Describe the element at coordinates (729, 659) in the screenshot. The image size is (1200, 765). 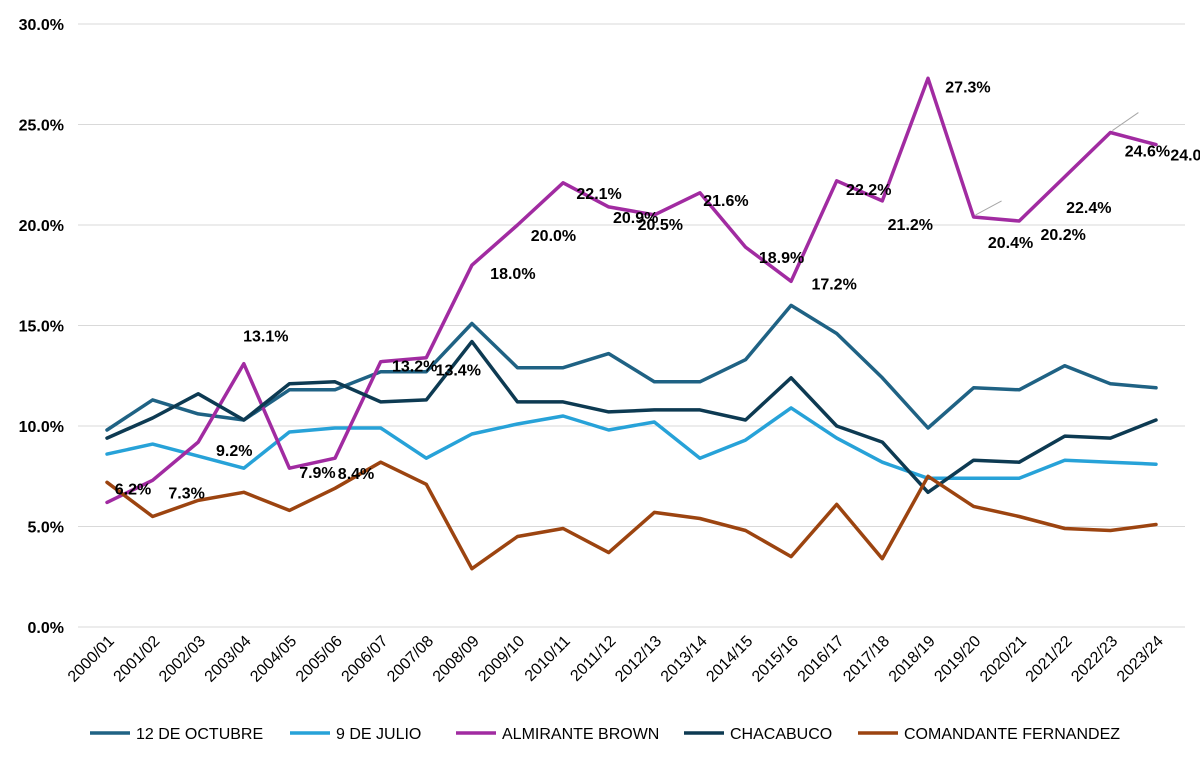
I see `x-tick-label: 2014/15` at that location.